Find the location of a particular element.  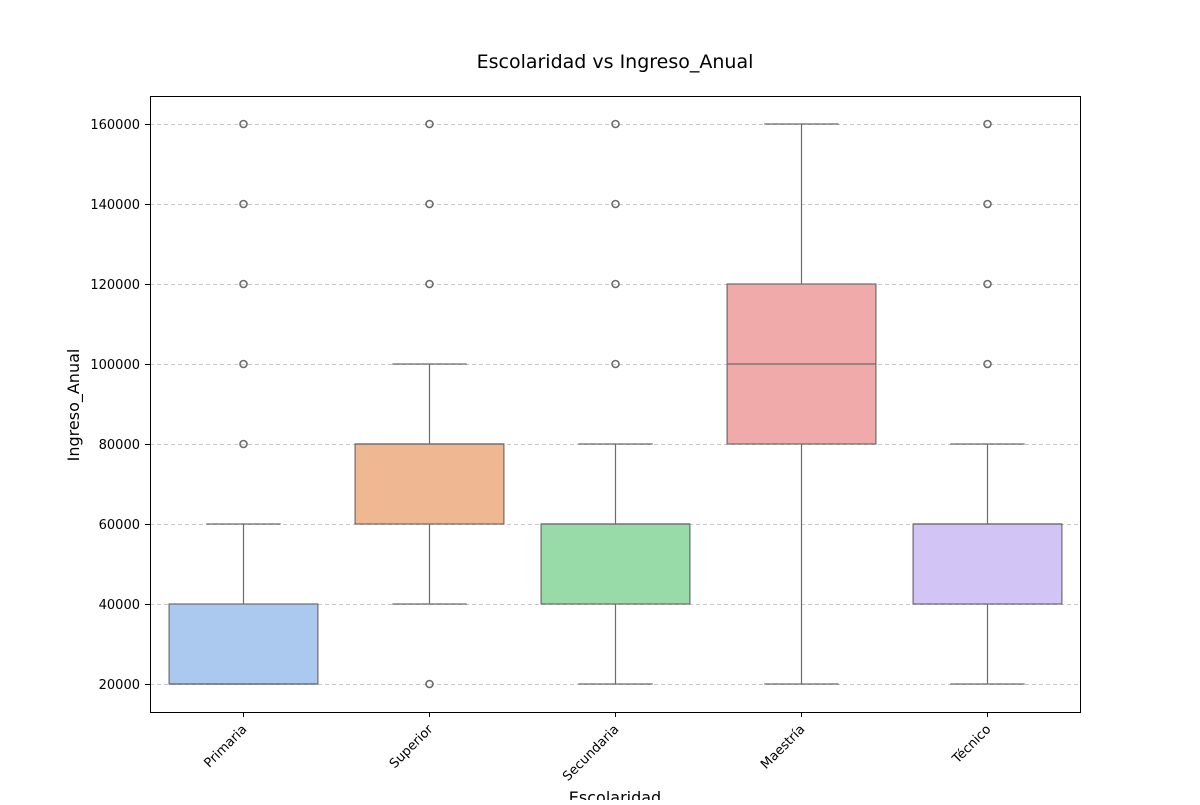

y-tick-label: 80000 is located at coordinates (119, 445).